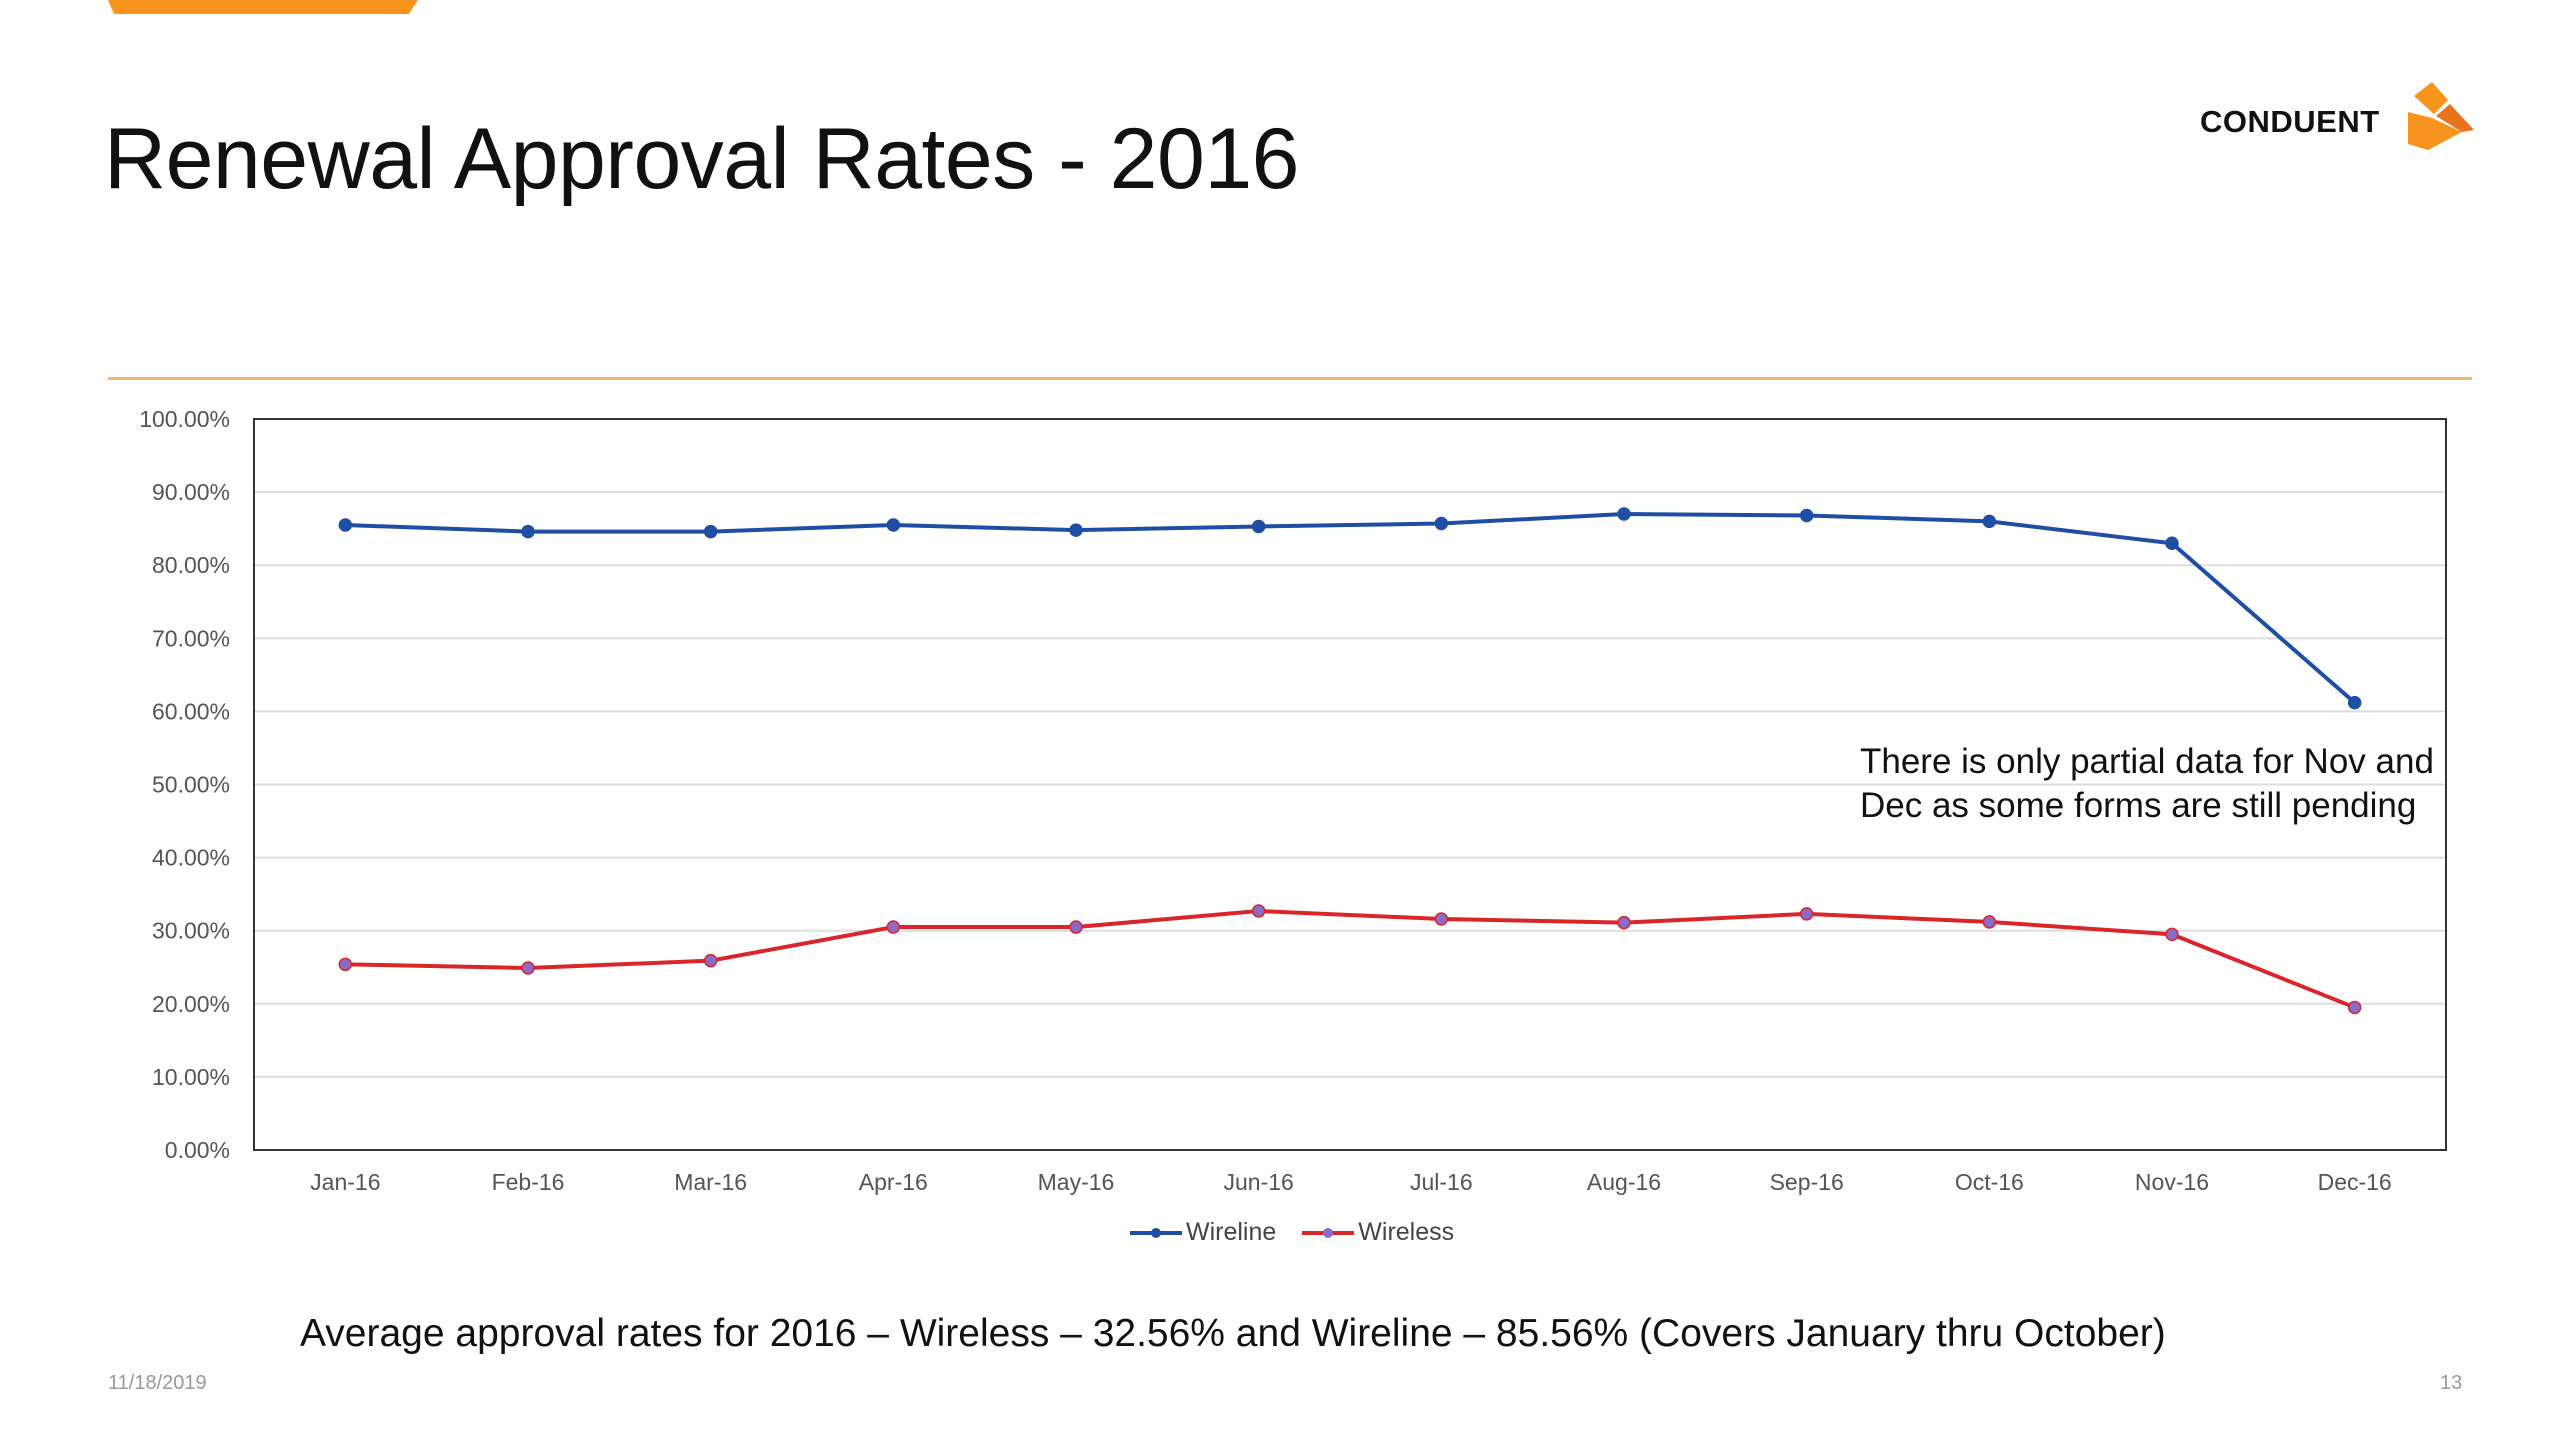 Image resolution: width=2560 pixels, height=1440 pixels. I want to click on series-line-wireline, so click(1350, 608).